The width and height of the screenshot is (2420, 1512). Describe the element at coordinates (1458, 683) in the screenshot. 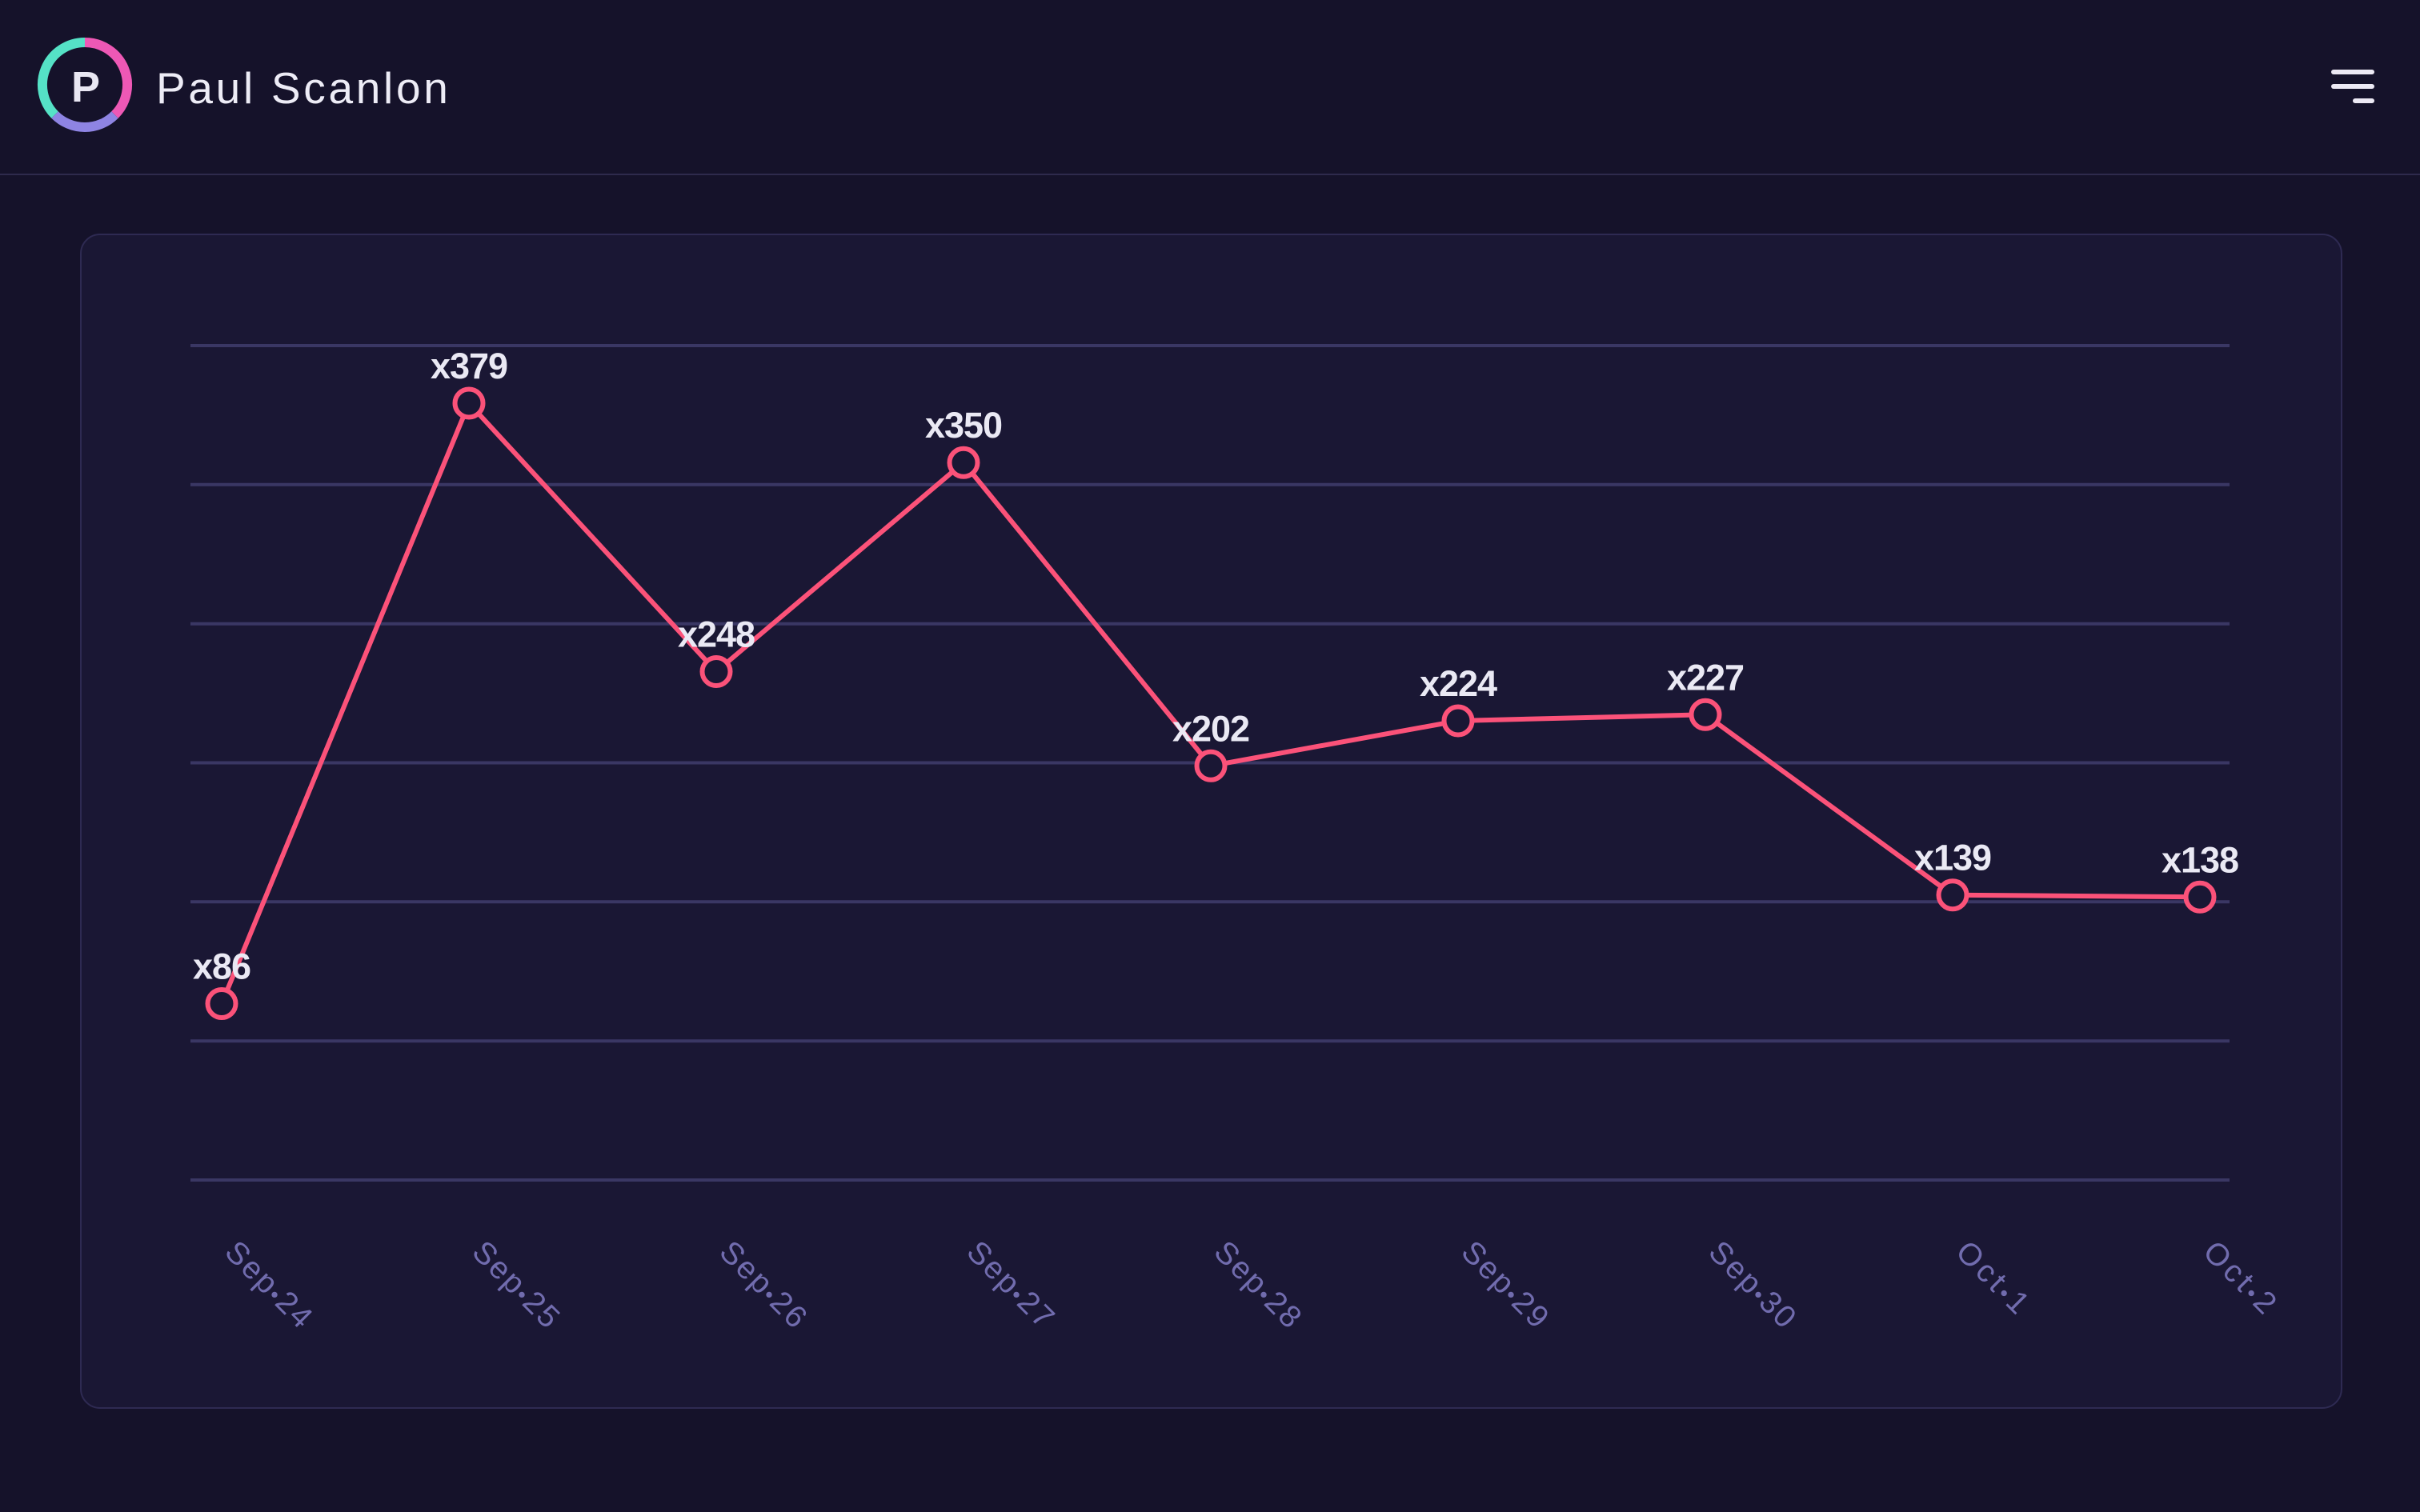

I see `svg-text: x224` at that location.